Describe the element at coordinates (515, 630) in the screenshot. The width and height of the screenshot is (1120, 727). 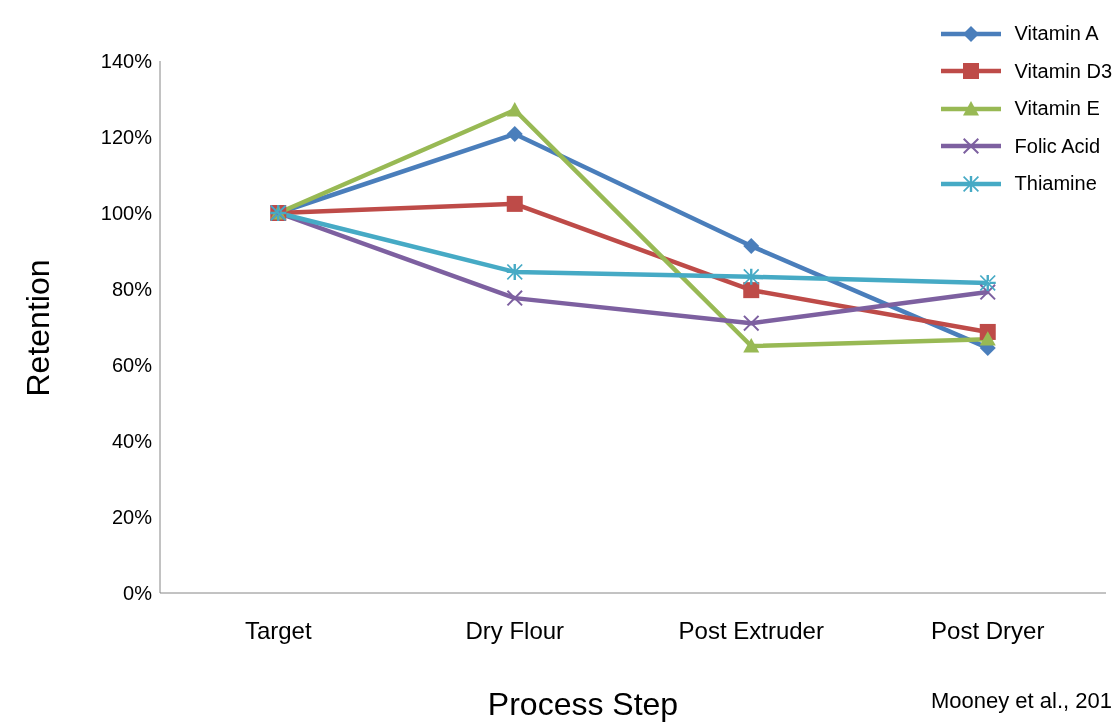
I see `x-tick-label: Dry Flour` at that location.